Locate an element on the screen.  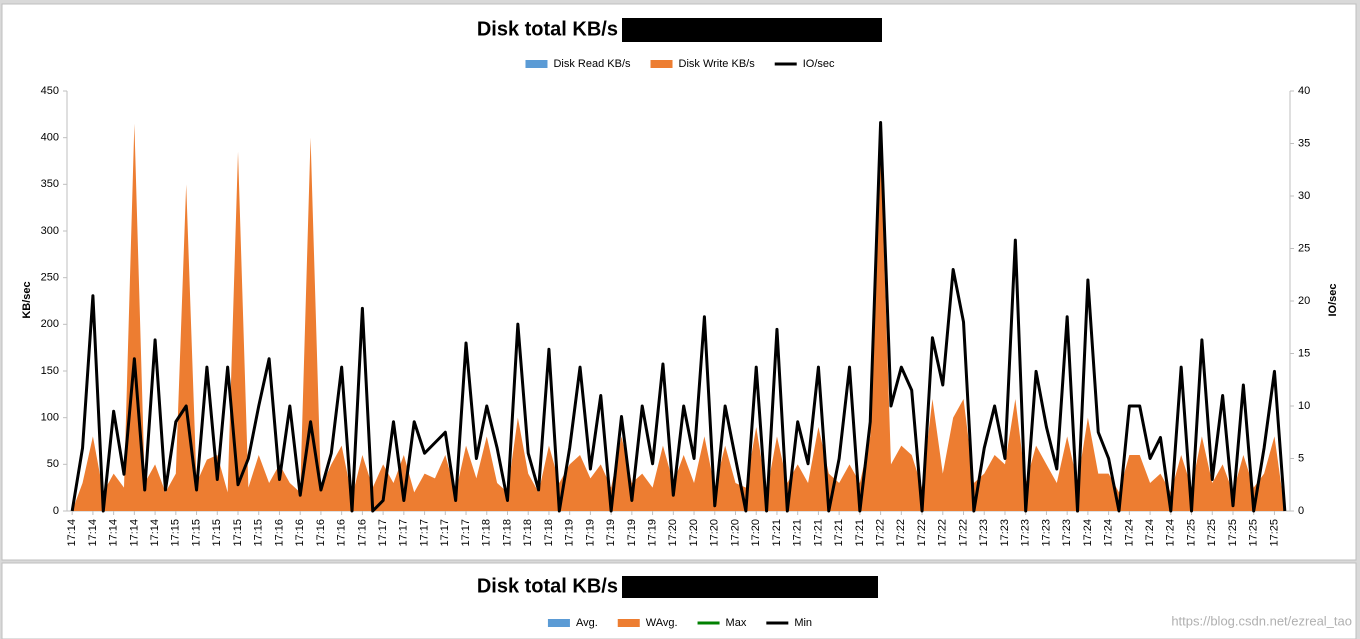
y-tick-label: 100 is located at coordinates (50, 418).